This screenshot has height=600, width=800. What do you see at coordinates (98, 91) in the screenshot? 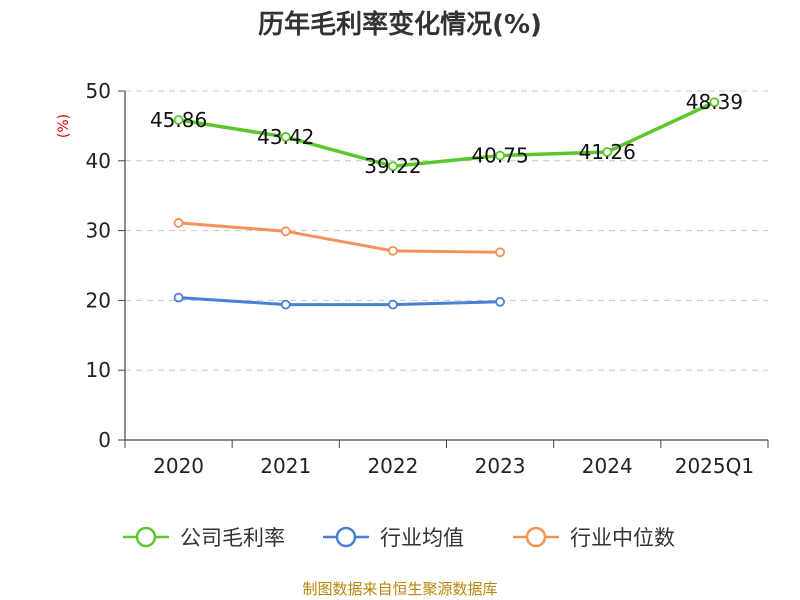
I see `y-tick-label: 50` at bounding box center [98, 91].